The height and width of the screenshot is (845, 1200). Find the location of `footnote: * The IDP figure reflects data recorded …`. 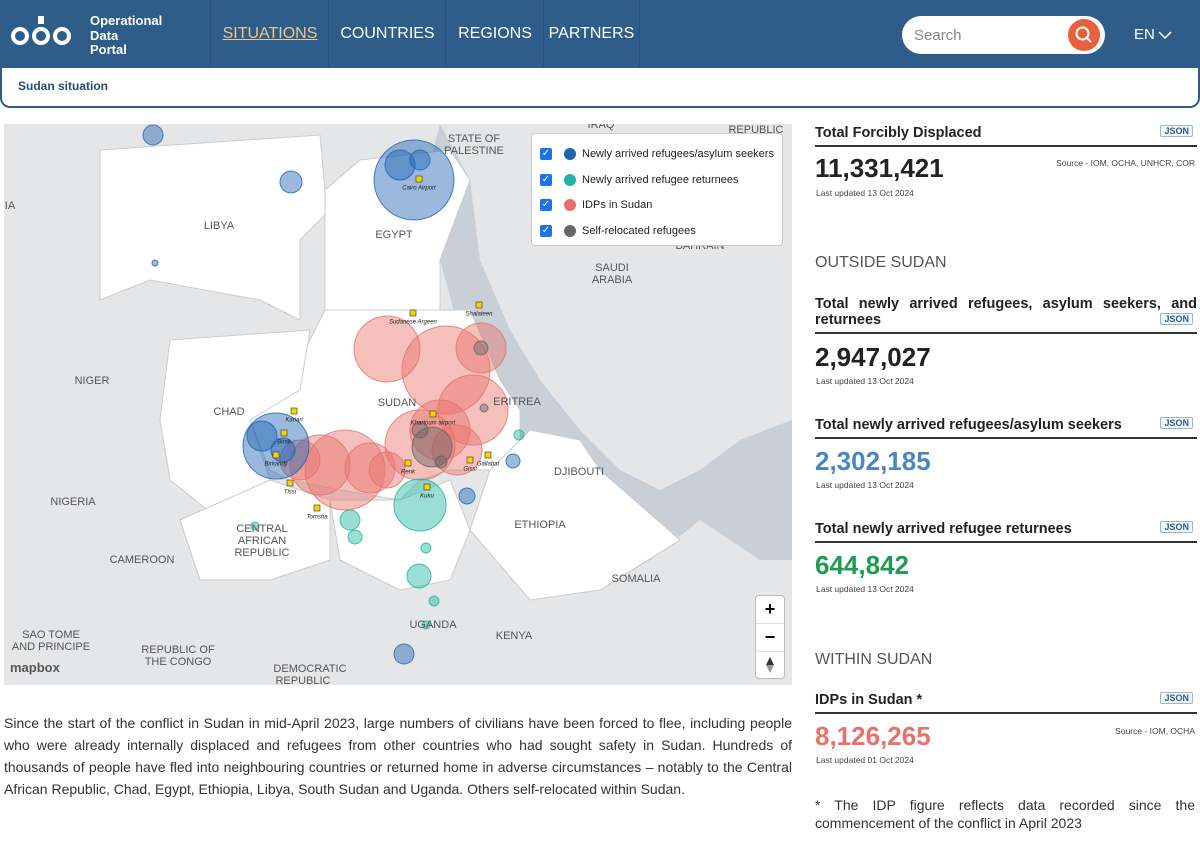

footnote: * The IDP figure reflects data recorded … is located at coordinates (1005, 814).